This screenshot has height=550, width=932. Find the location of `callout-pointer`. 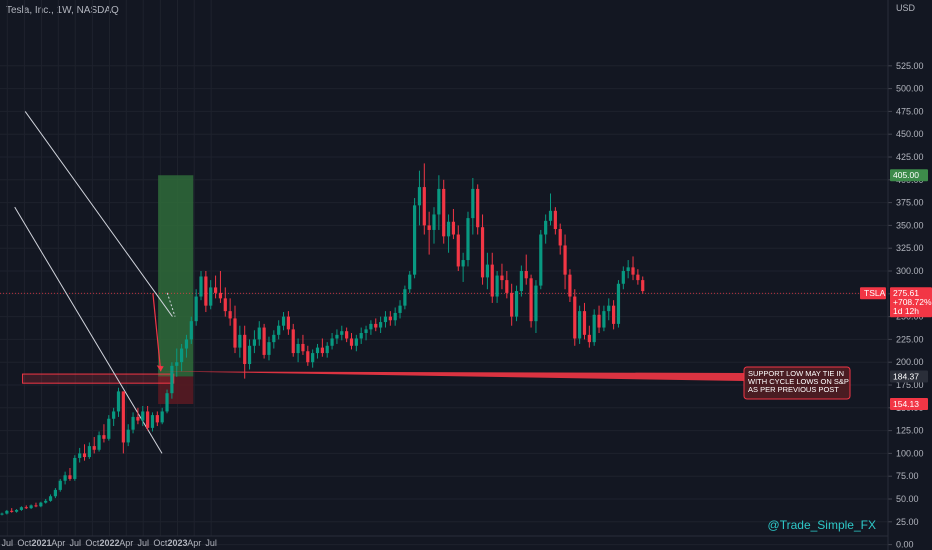

callout-pointer is located at coordinates (452, 376).